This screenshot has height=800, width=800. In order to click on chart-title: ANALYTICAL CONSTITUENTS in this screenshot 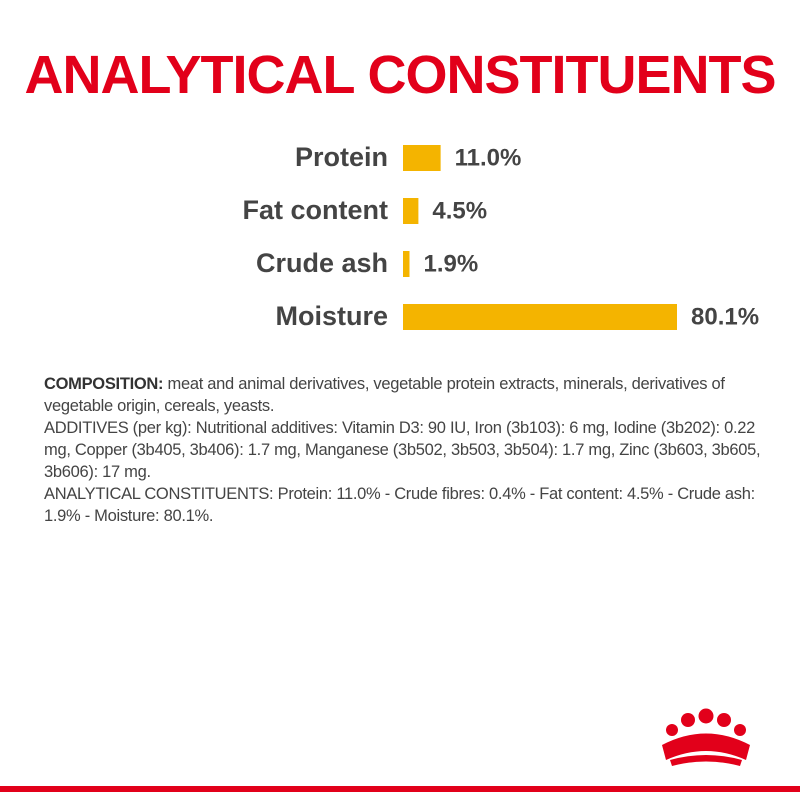, I will do `click(399, 75)`.